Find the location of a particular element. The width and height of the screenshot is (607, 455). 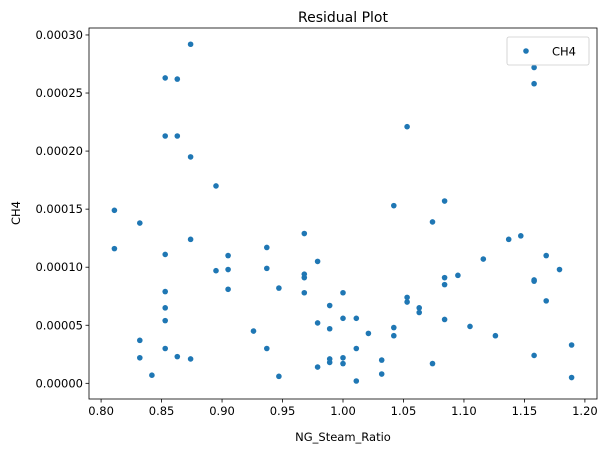

y-tick-label: 0.00010 is located at coordinates (59, 267).